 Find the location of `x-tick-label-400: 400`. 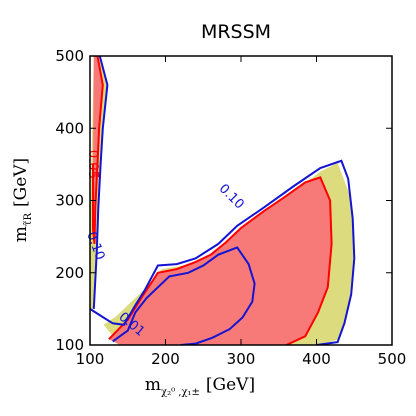

x-tick-label-400: 400 is located at coordinates (316, 359).